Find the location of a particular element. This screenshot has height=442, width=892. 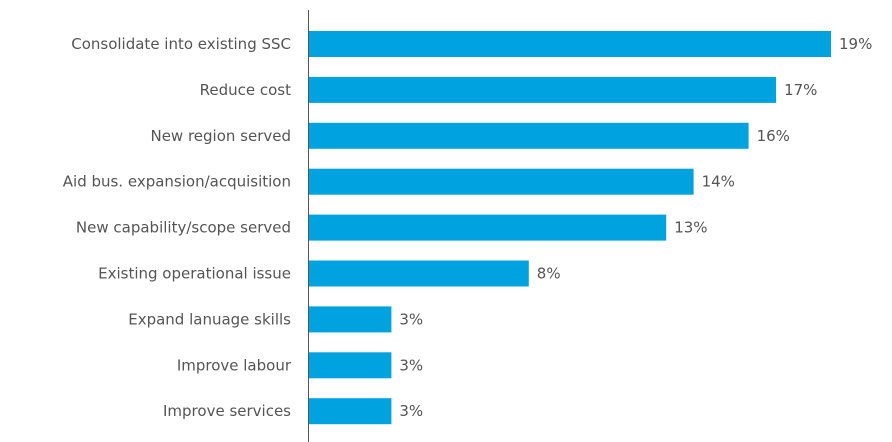

value-label-6: 3% is located at coordinates (411, 319).